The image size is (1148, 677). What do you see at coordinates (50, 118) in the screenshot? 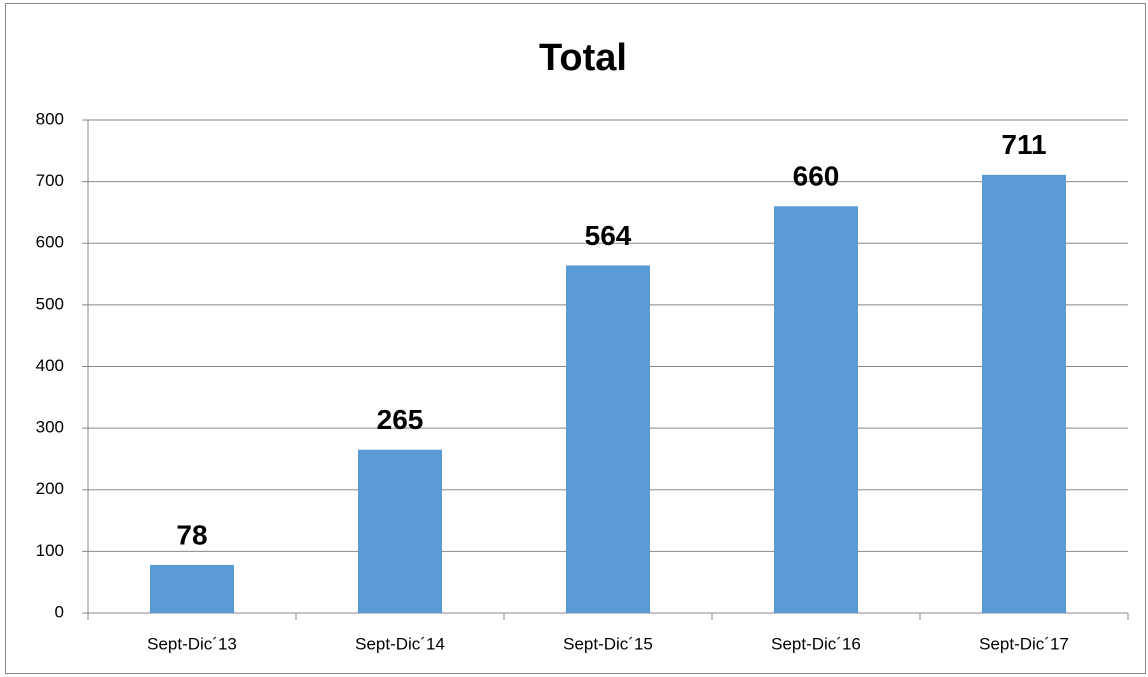
I see `y-tick-label: 800` at bounding box center [50, 118].